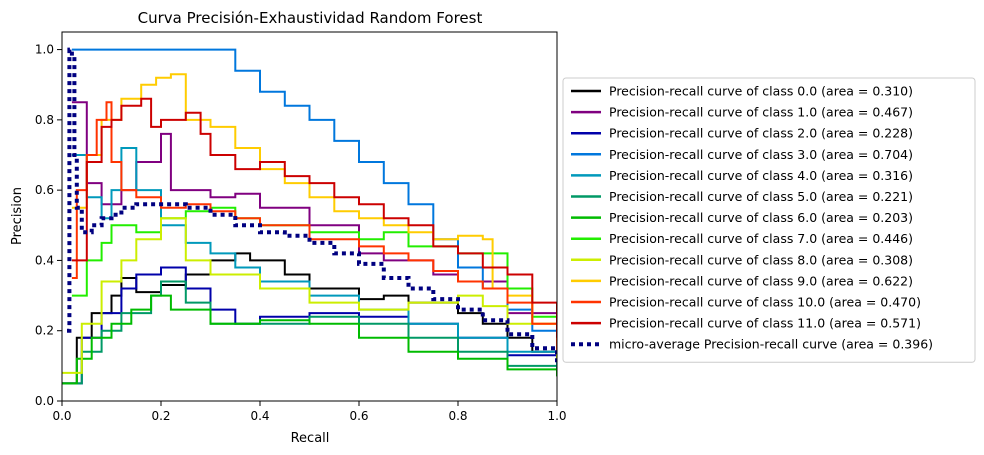  Describe the element at coordinates (457, 416) in the screenshot. I see `x-tick-label-4: 0.8` at that location.